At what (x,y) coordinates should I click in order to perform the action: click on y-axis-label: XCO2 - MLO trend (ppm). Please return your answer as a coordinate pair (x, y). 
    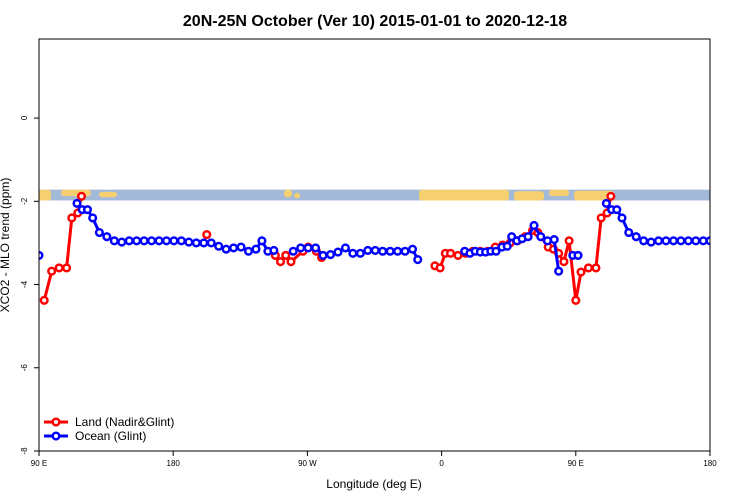
    Looking at the image, I should click on (6, 245).